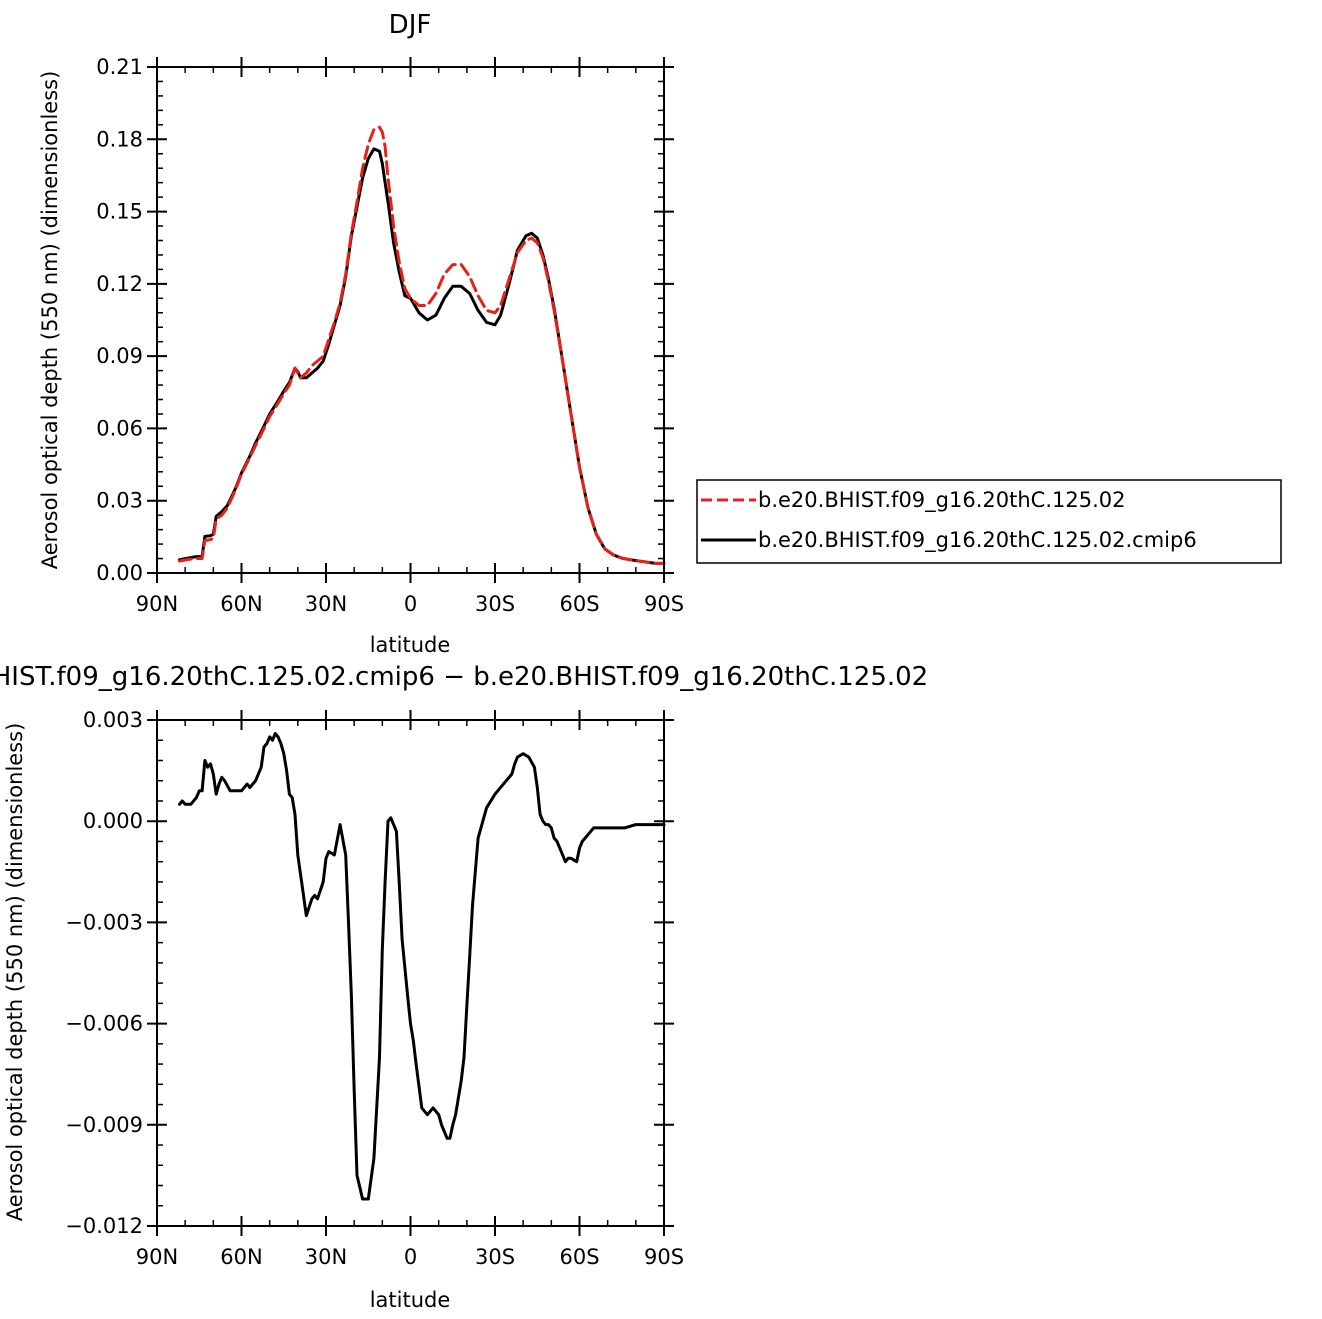 This screenshot has height=1319, width=1322. I want to click on y-tick-label: 0.15, so click(119, 212).